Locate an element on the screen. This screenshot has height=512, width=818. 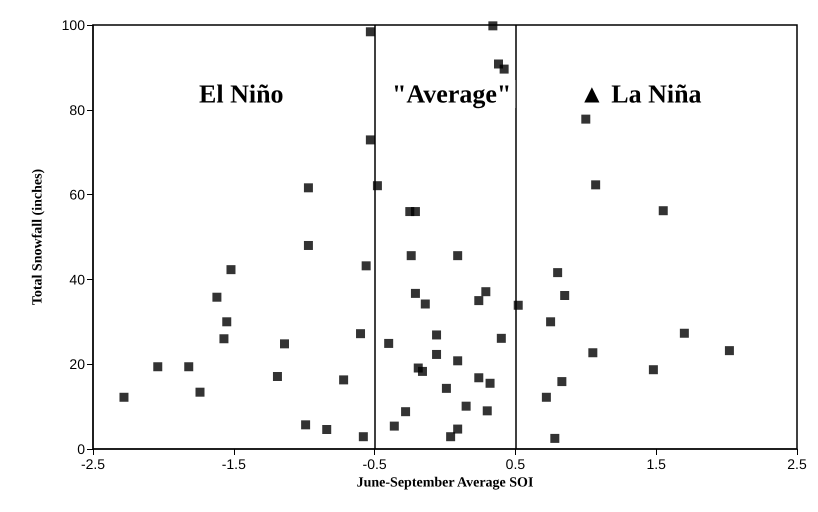
x-axis-title: June-September Average SOI is located at coordinates (445, 482).